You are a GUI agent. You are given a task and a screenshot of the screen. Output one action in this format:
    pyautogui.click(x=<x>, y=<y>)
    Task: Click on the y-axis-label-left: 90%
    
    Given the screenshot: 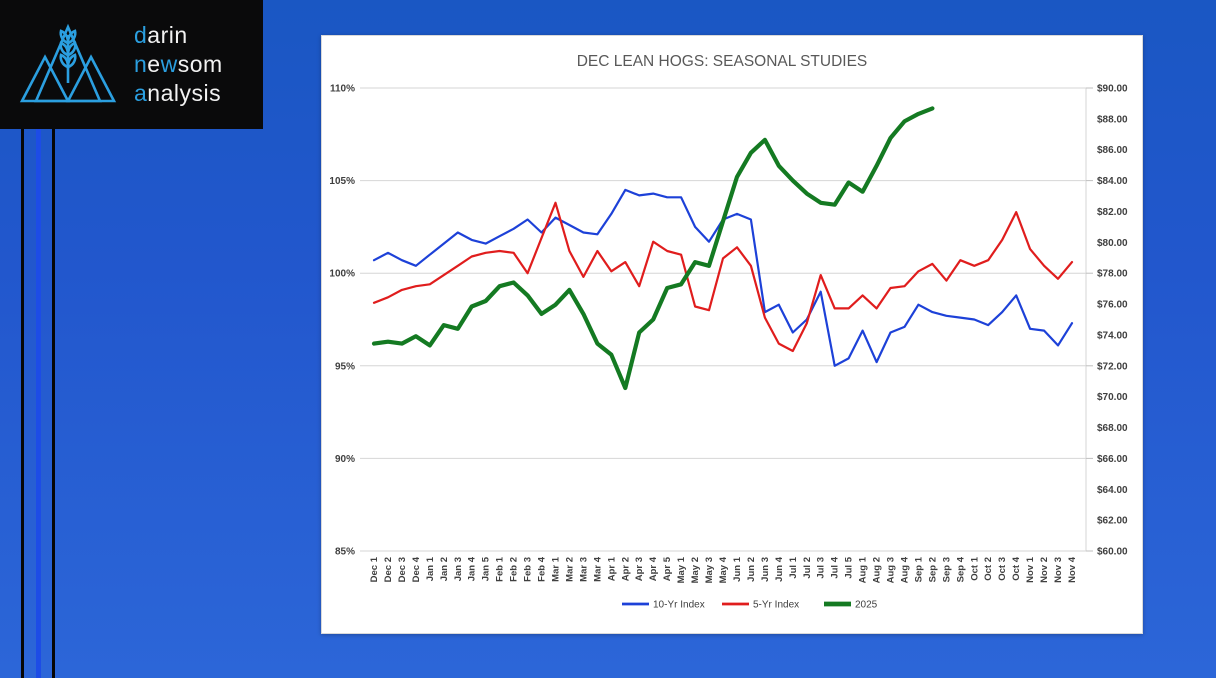 What is the action you would take?
    pyautogui.click(x=345, y=459)
    